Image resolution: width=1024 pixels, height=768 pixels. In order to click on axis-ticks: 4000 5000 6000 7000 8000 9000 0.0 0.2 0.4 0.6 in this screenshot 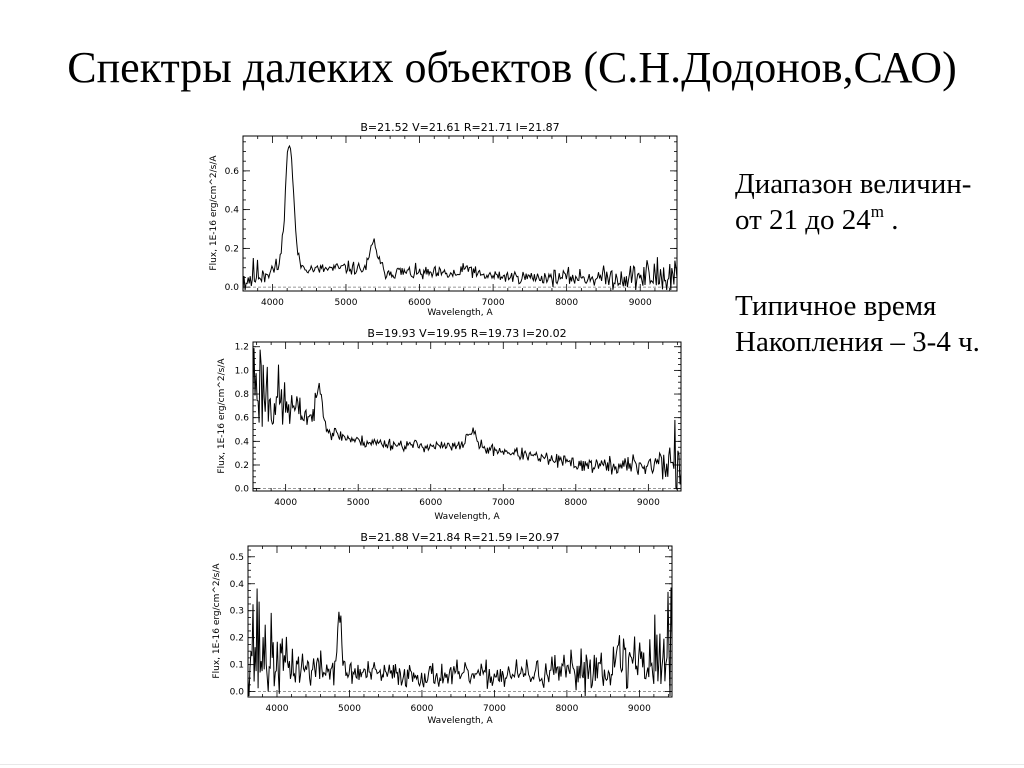, I will do `click(451, 222)`.